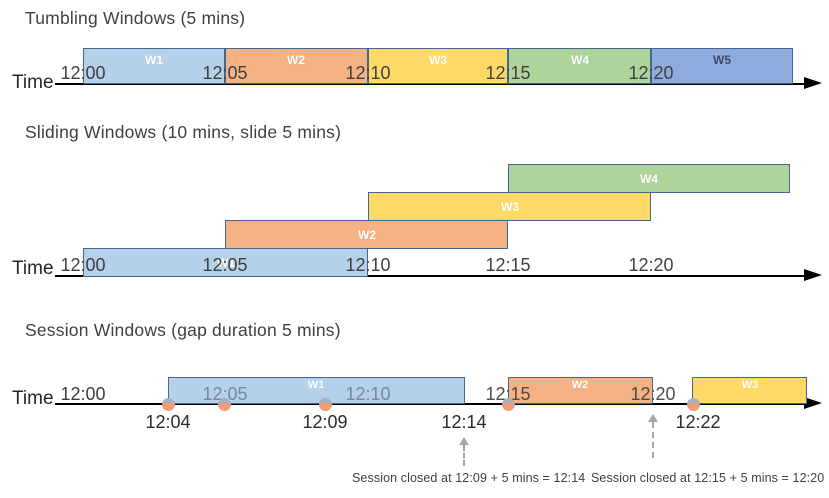 The width and height of the screenshot is (829, 498). Describe the element at coordinates (813, 83) in the screenshot. I see `tumbling-timeline-arrowhead-icon` at that location.